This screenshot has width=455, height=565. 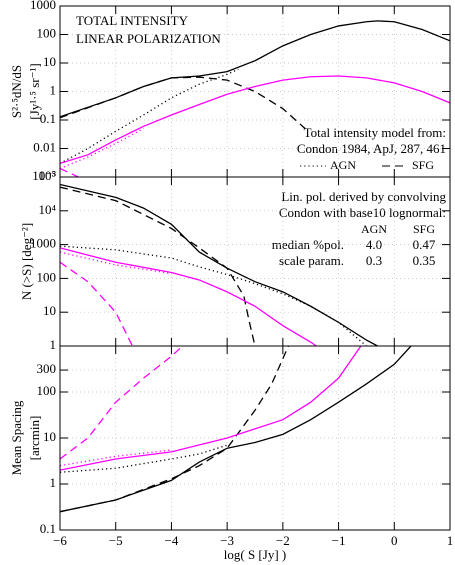 I want to click on y-tick-label: 300, so click(x=47, y=368).